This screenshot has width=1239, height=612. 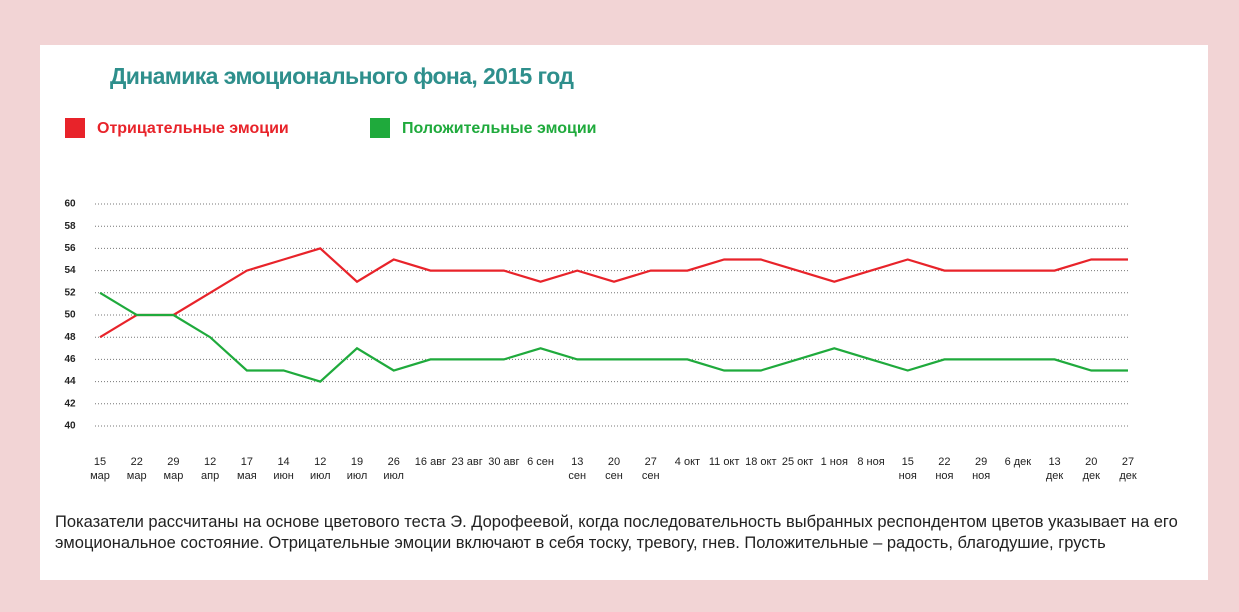 What do you see at coordinates (342, 76) in the screenshot?
I see `chart-title: Динамика эмоционального фона, 2015 год` at bounding box center [342, 76].